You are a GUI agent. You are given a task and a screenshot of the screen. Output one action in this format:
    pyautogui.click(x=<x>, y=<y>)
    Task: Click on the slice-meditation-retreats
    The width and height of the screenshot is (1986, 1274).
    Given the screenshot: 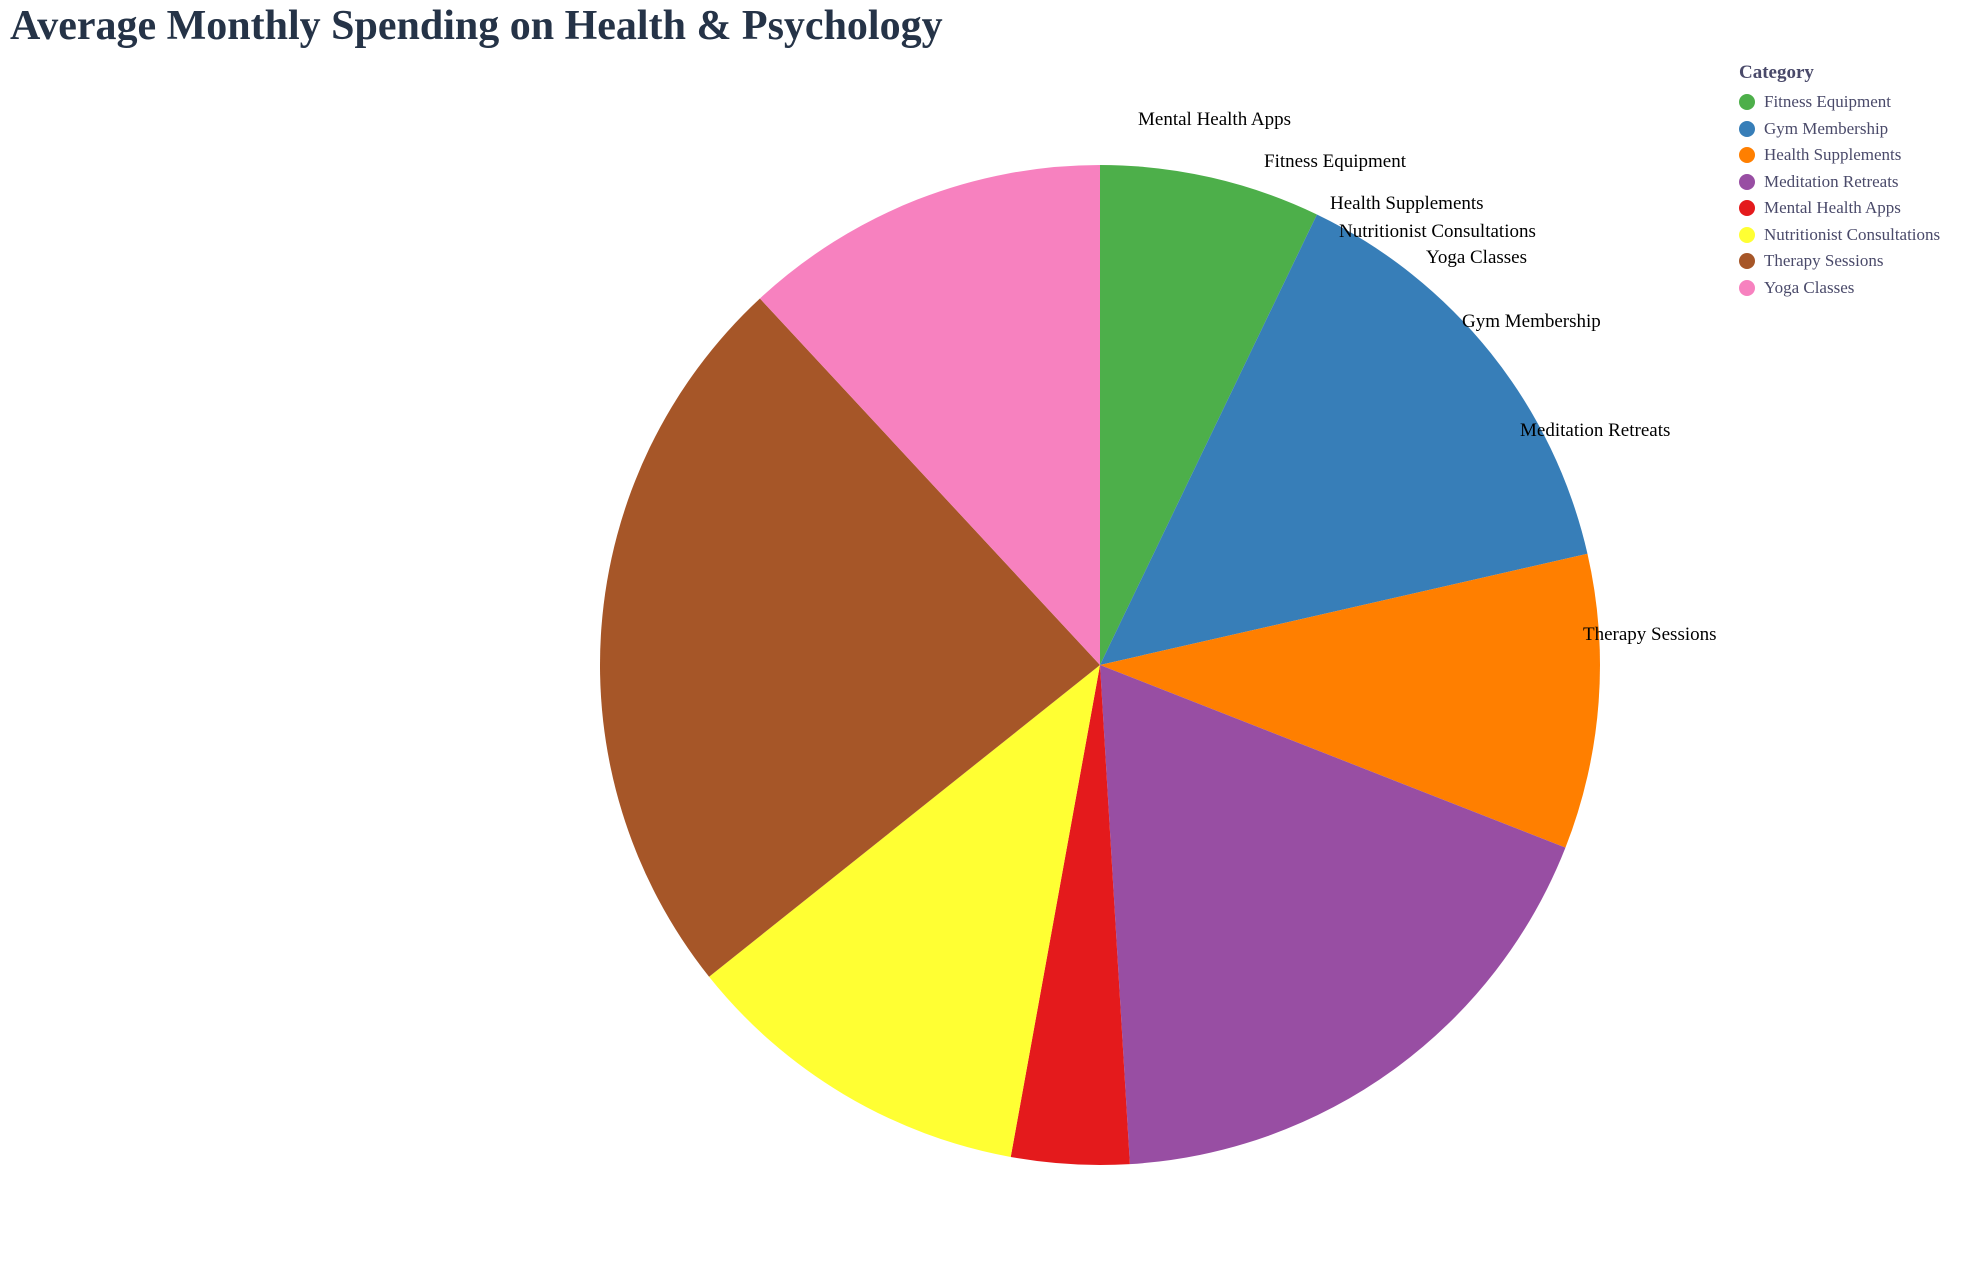 What is the action you would take?
    pyautogui.click(x=1333, y=915)
    